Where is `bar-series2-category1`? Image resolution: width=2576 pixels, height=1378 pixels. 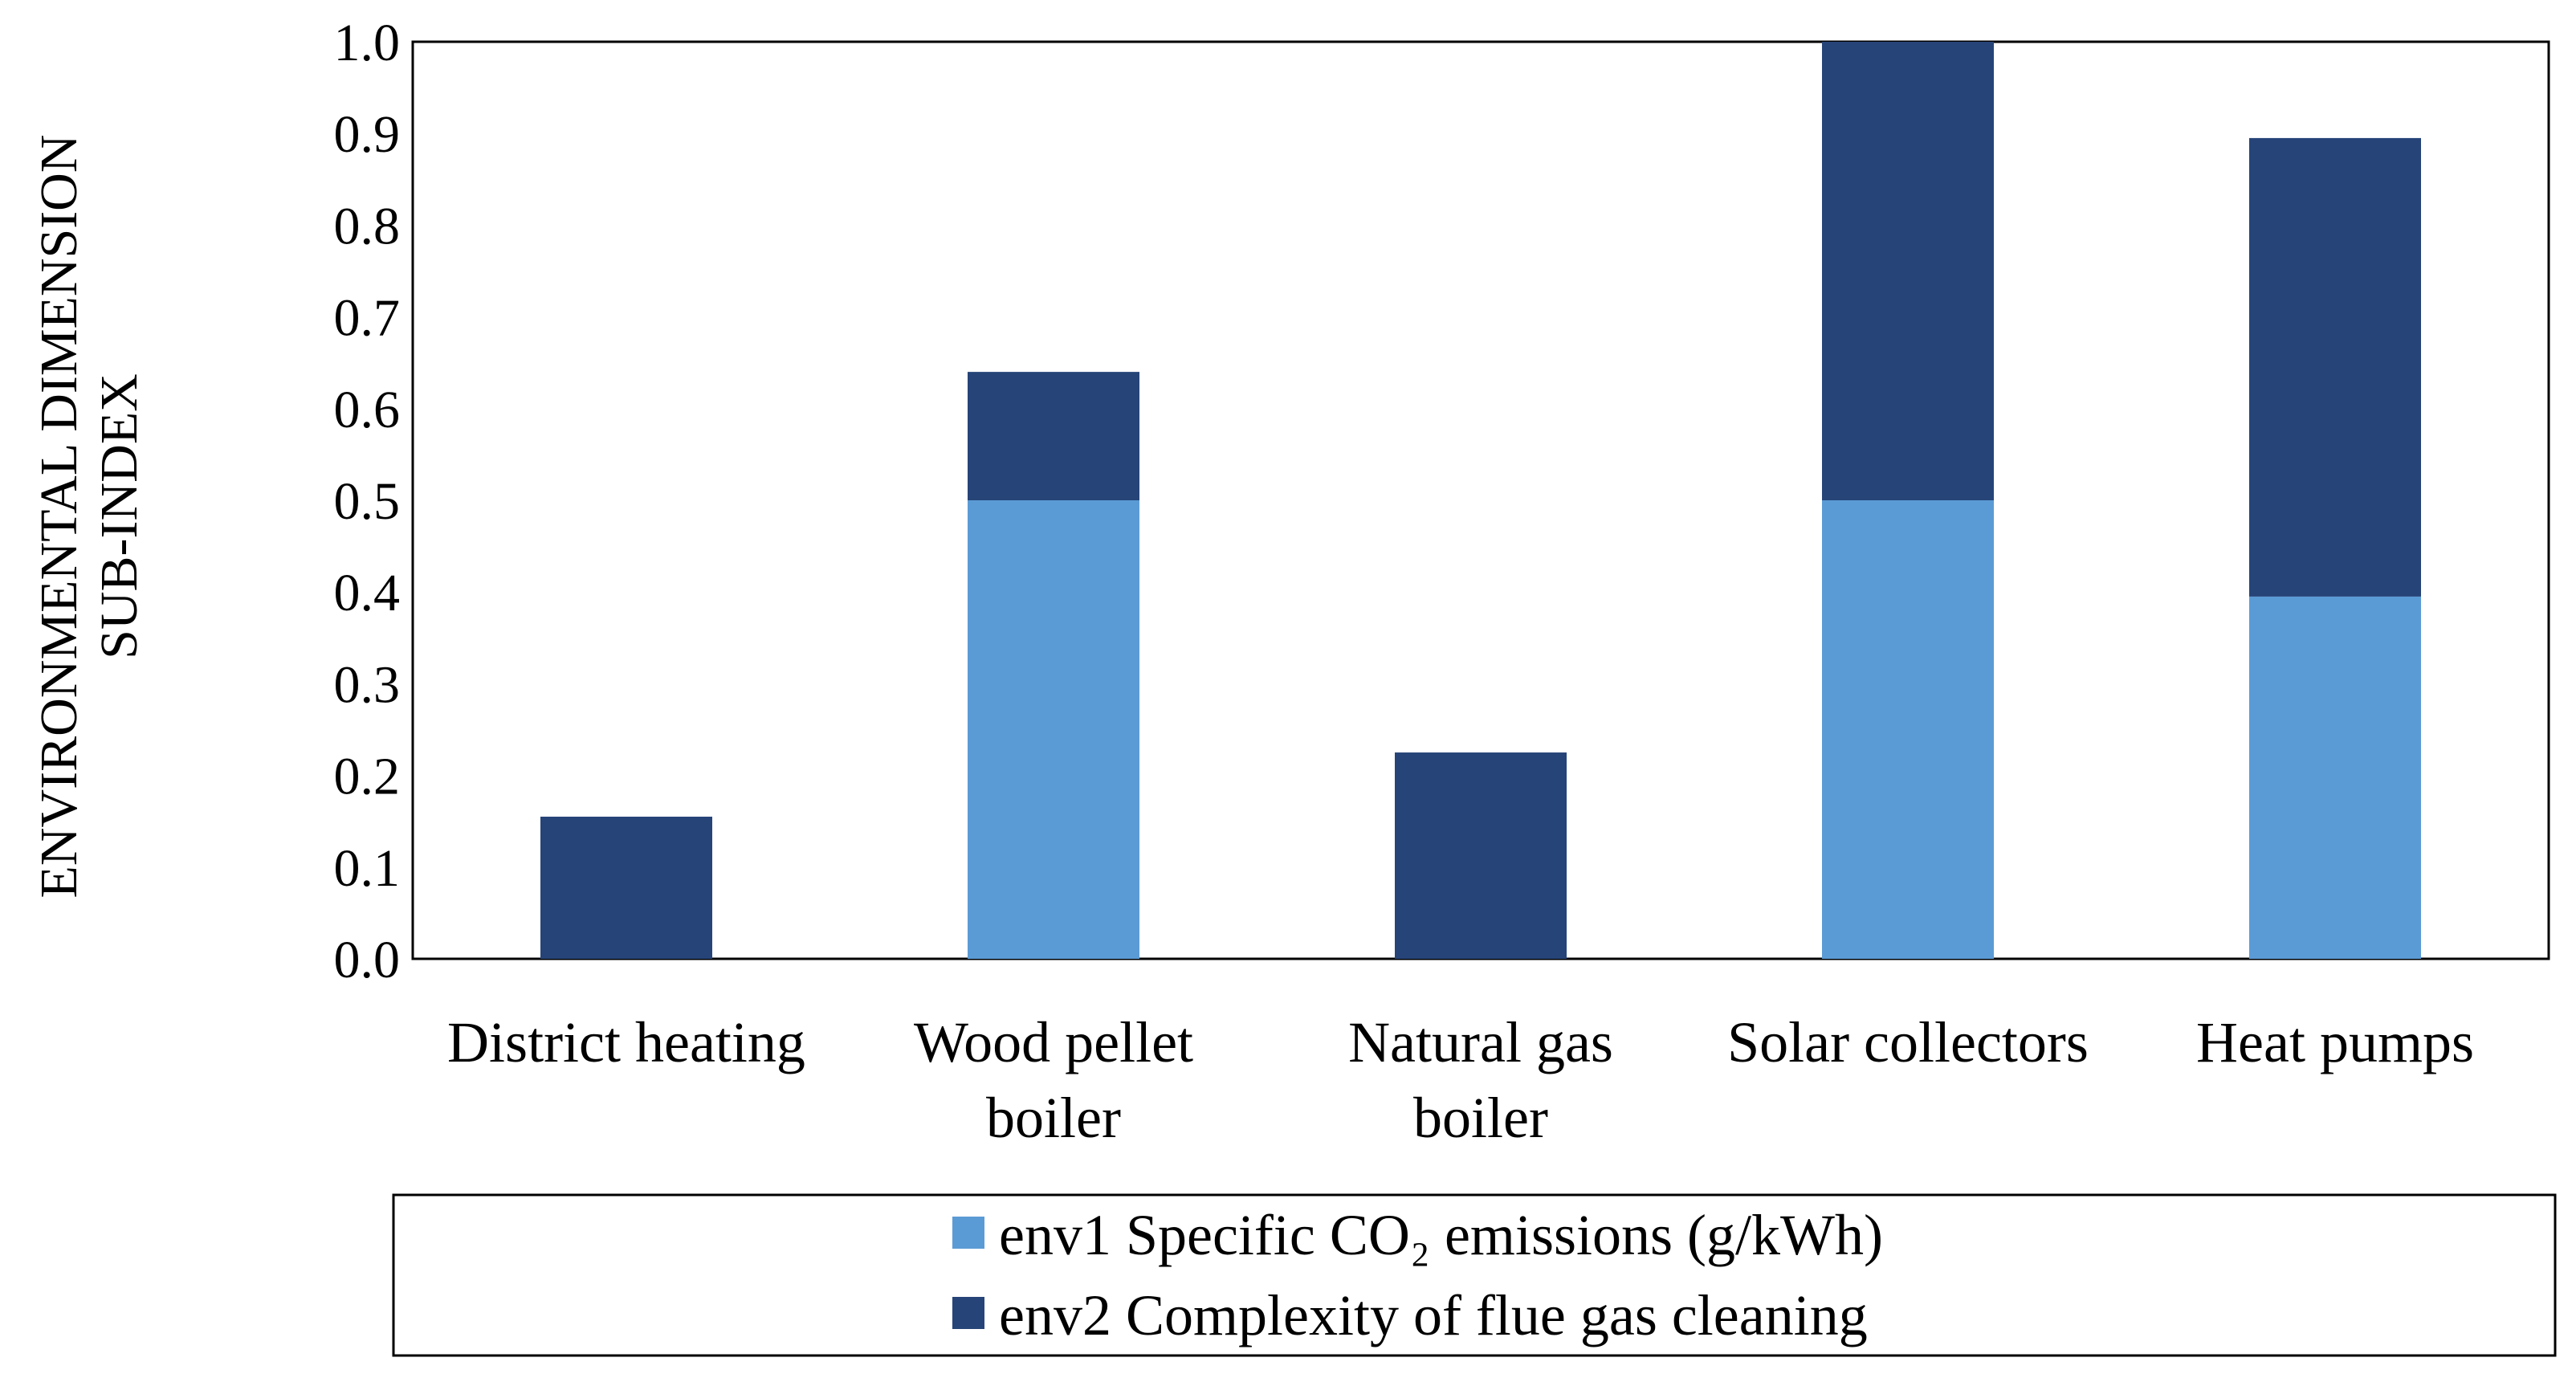
bar-series2-category1 is located at coordinates (626, 887).